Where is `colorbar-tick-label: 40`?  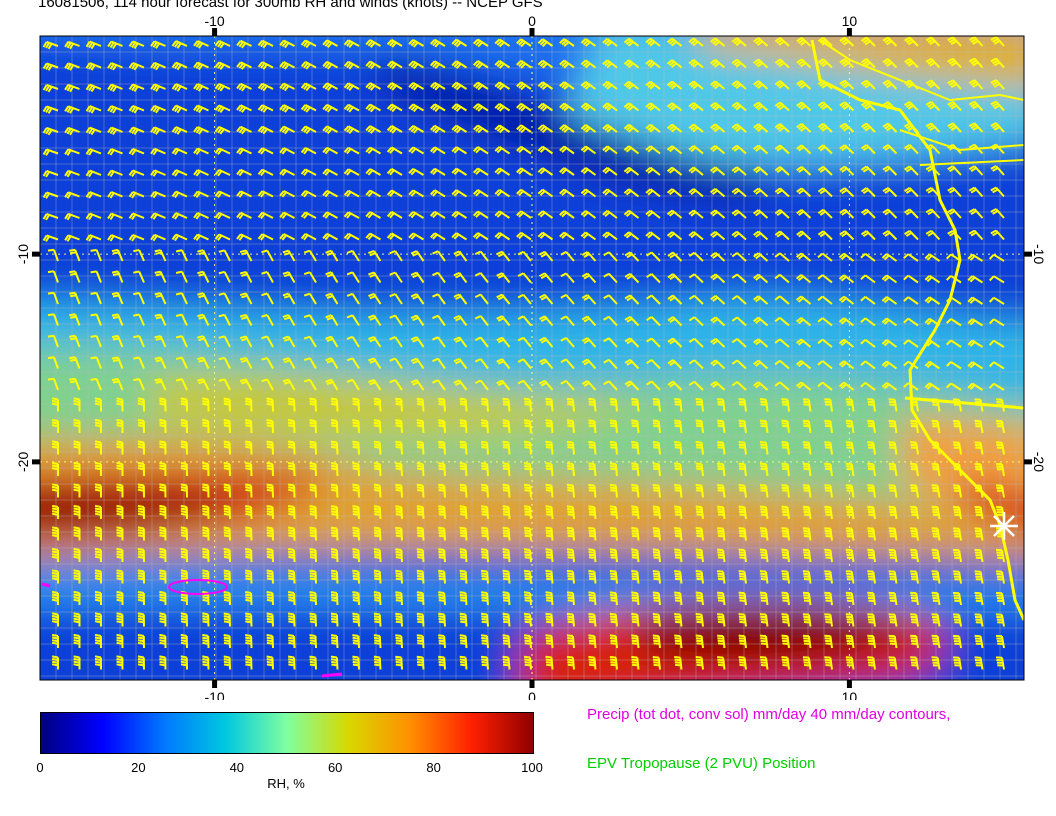
colorbar-tick-label: 40 is located at coordinates (237, 767).